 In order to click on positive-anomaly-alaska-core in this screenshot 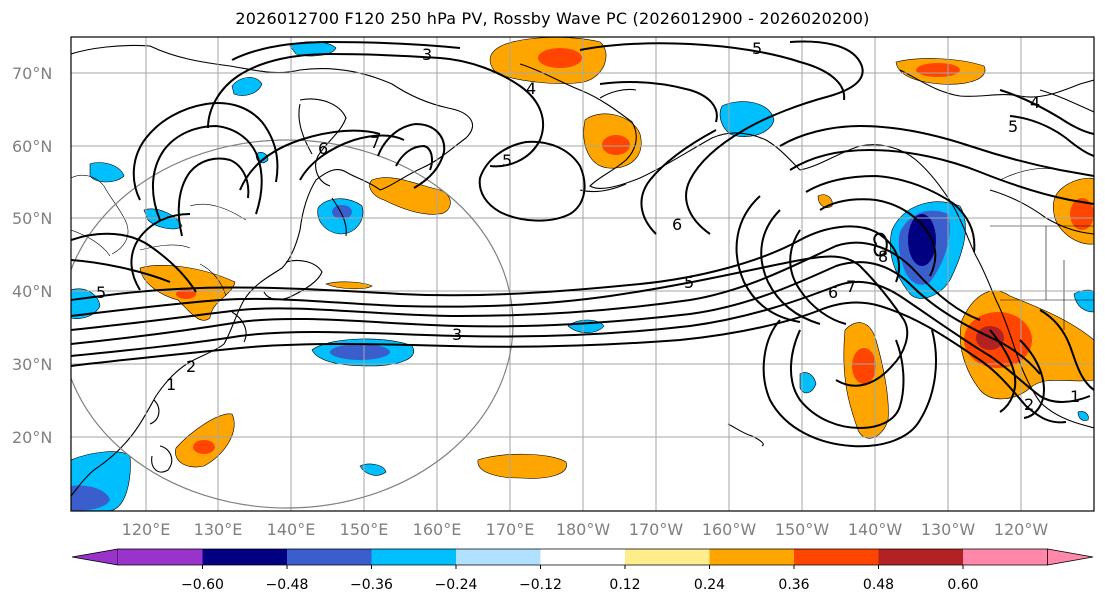, I will do `click(616, 145)`.